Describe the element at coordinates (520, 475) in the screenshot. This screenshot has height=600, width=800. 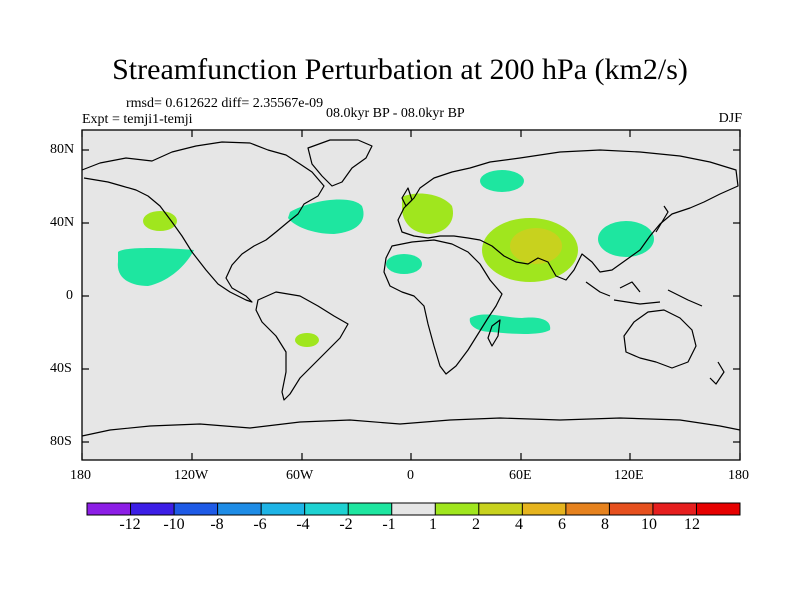
I see `x-tick-label: 60E` at that location.